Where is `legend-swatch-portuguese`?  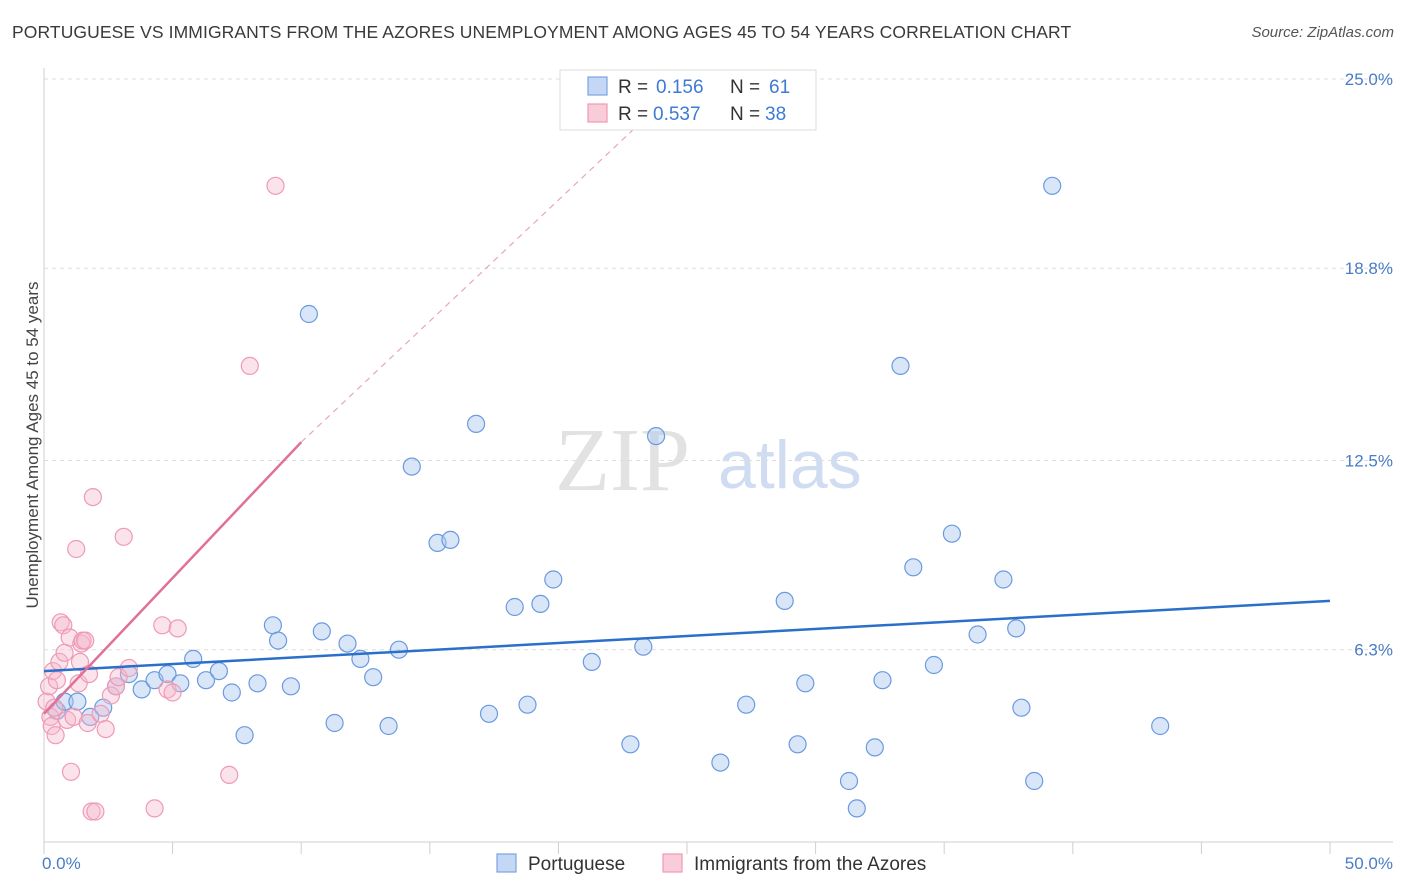 legend-swatch-portuguese is located at coordinates (597, 86).